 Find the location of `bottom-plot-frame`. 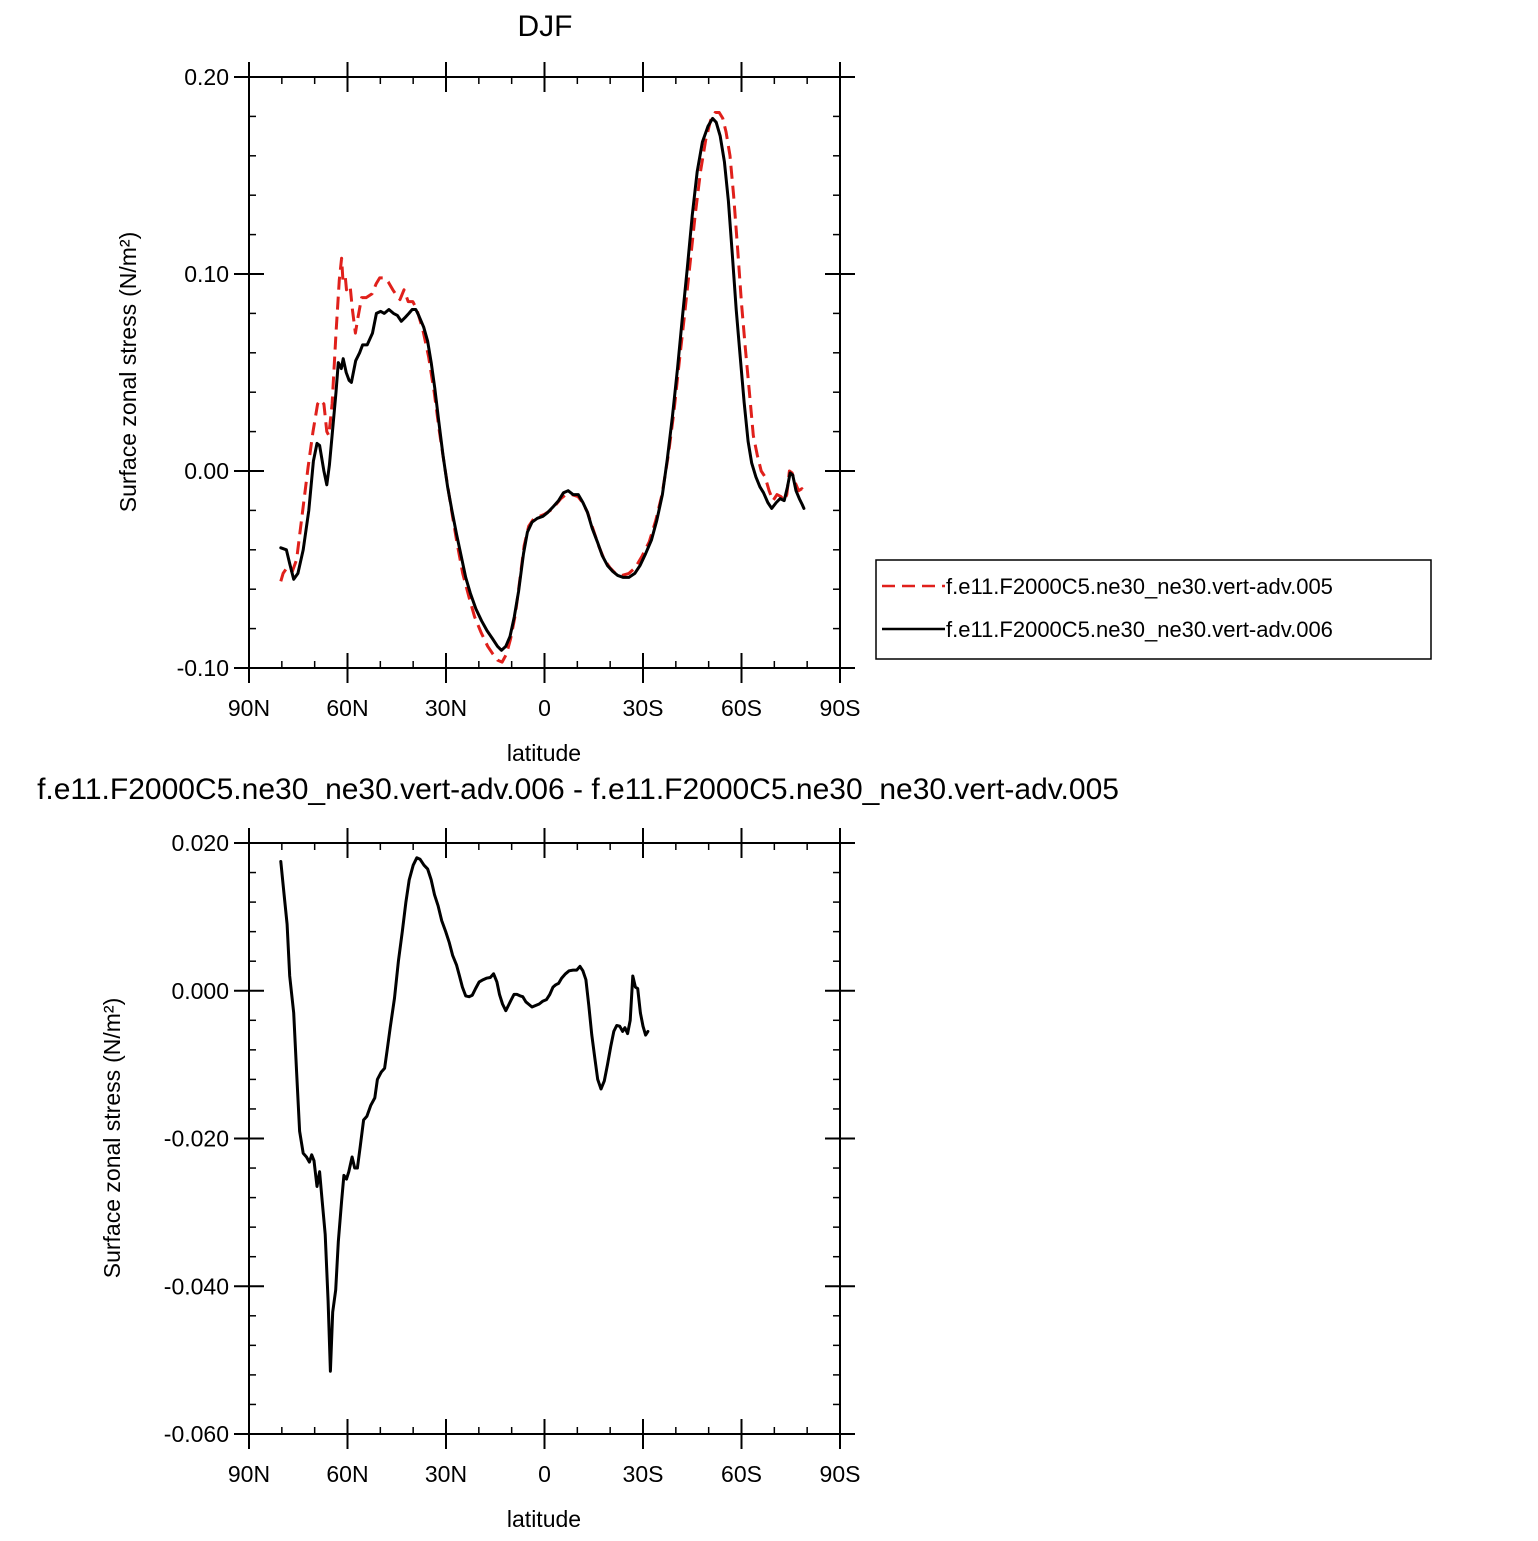

bottom-plot-frame is located at coordinates (544, 1138).